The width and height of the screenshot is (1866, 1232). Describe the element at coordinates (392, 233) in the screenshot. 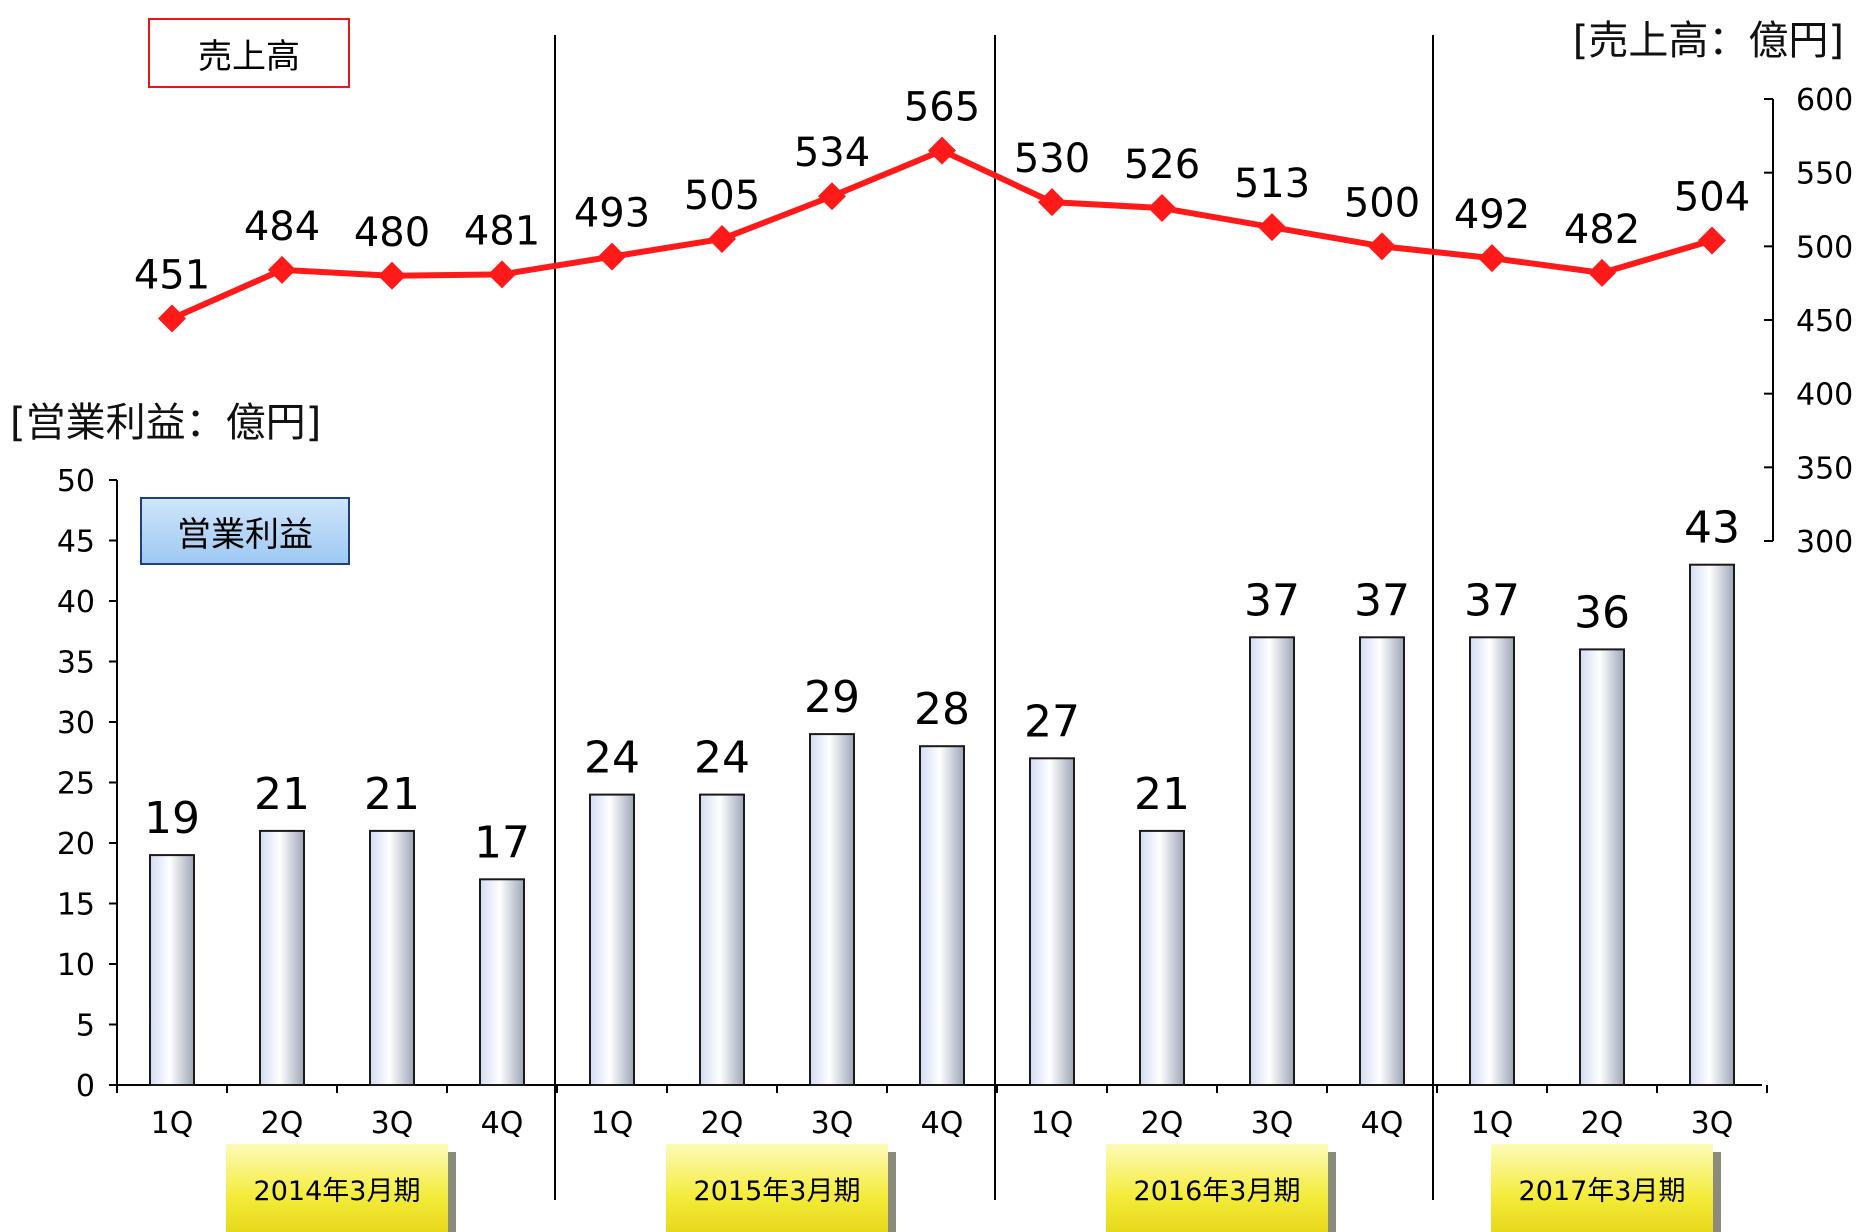

I see `sales-value-label: 480` at that location.